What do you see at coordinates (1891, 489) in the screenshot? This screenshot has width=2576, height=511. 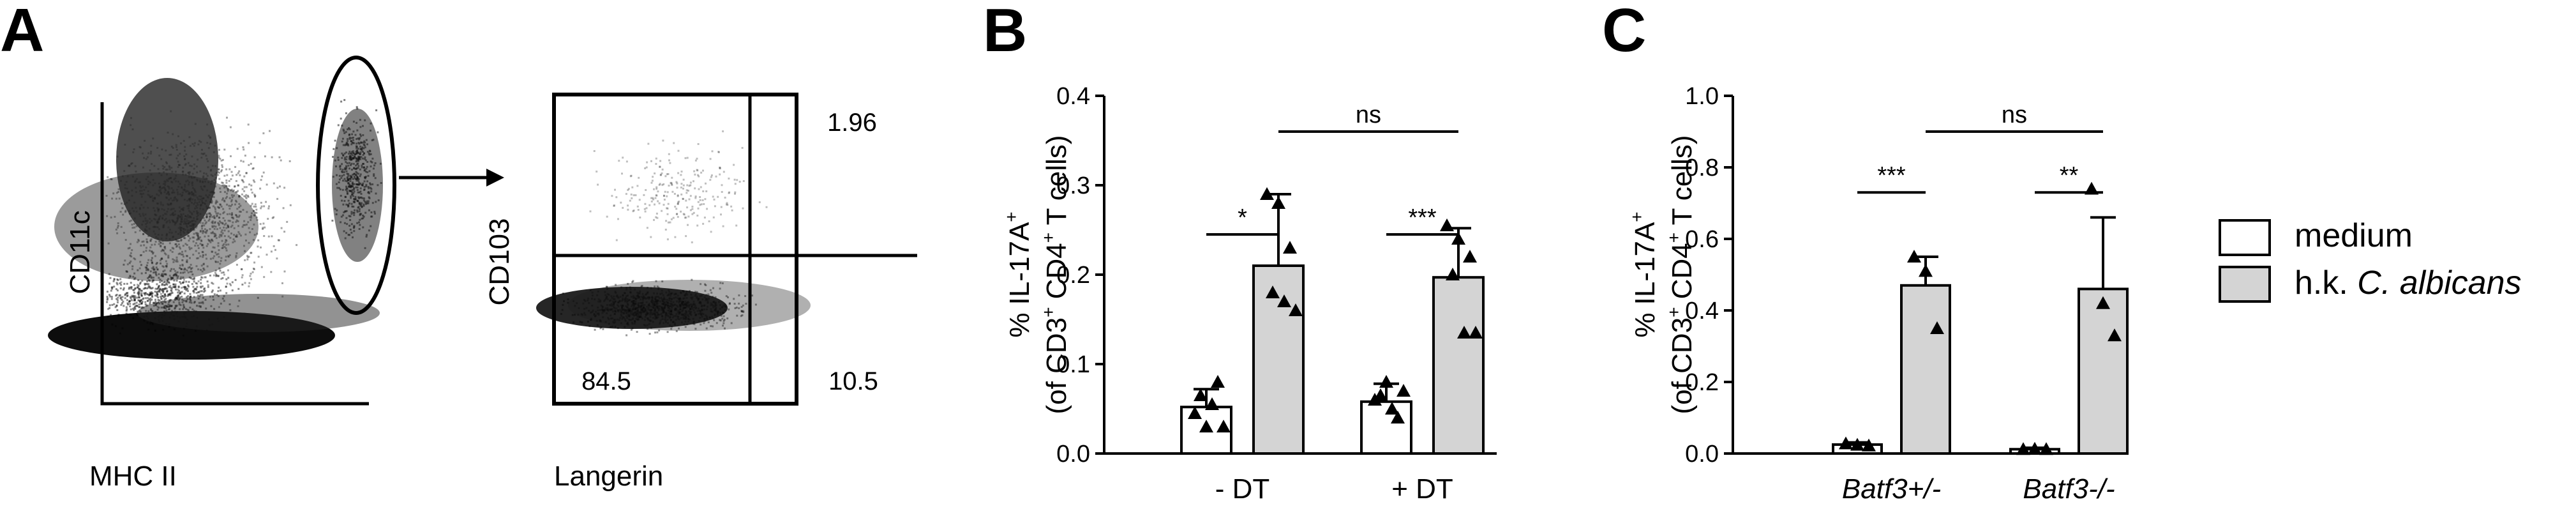 I see `chart-c-category-label: Batf3+/-` at bounding box center [1891, 489].